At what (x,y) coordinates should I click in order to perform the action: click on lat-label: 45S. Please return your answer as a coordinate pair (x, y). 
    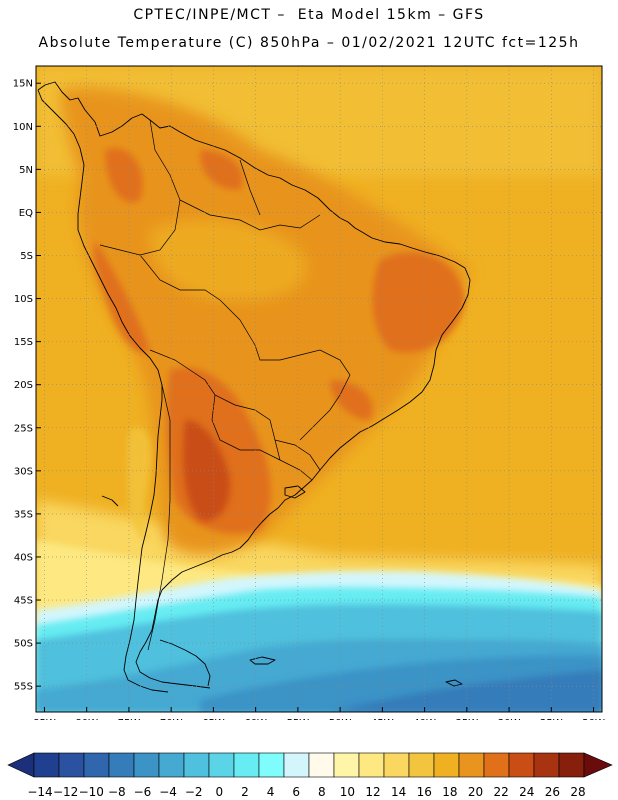
    Looking at the image, I should click on (23, 601).